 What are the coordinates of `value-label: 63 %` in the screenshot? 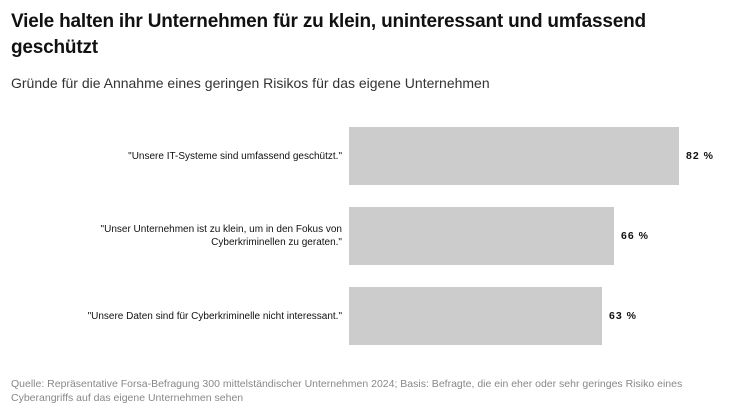 It's located at (623, 316).